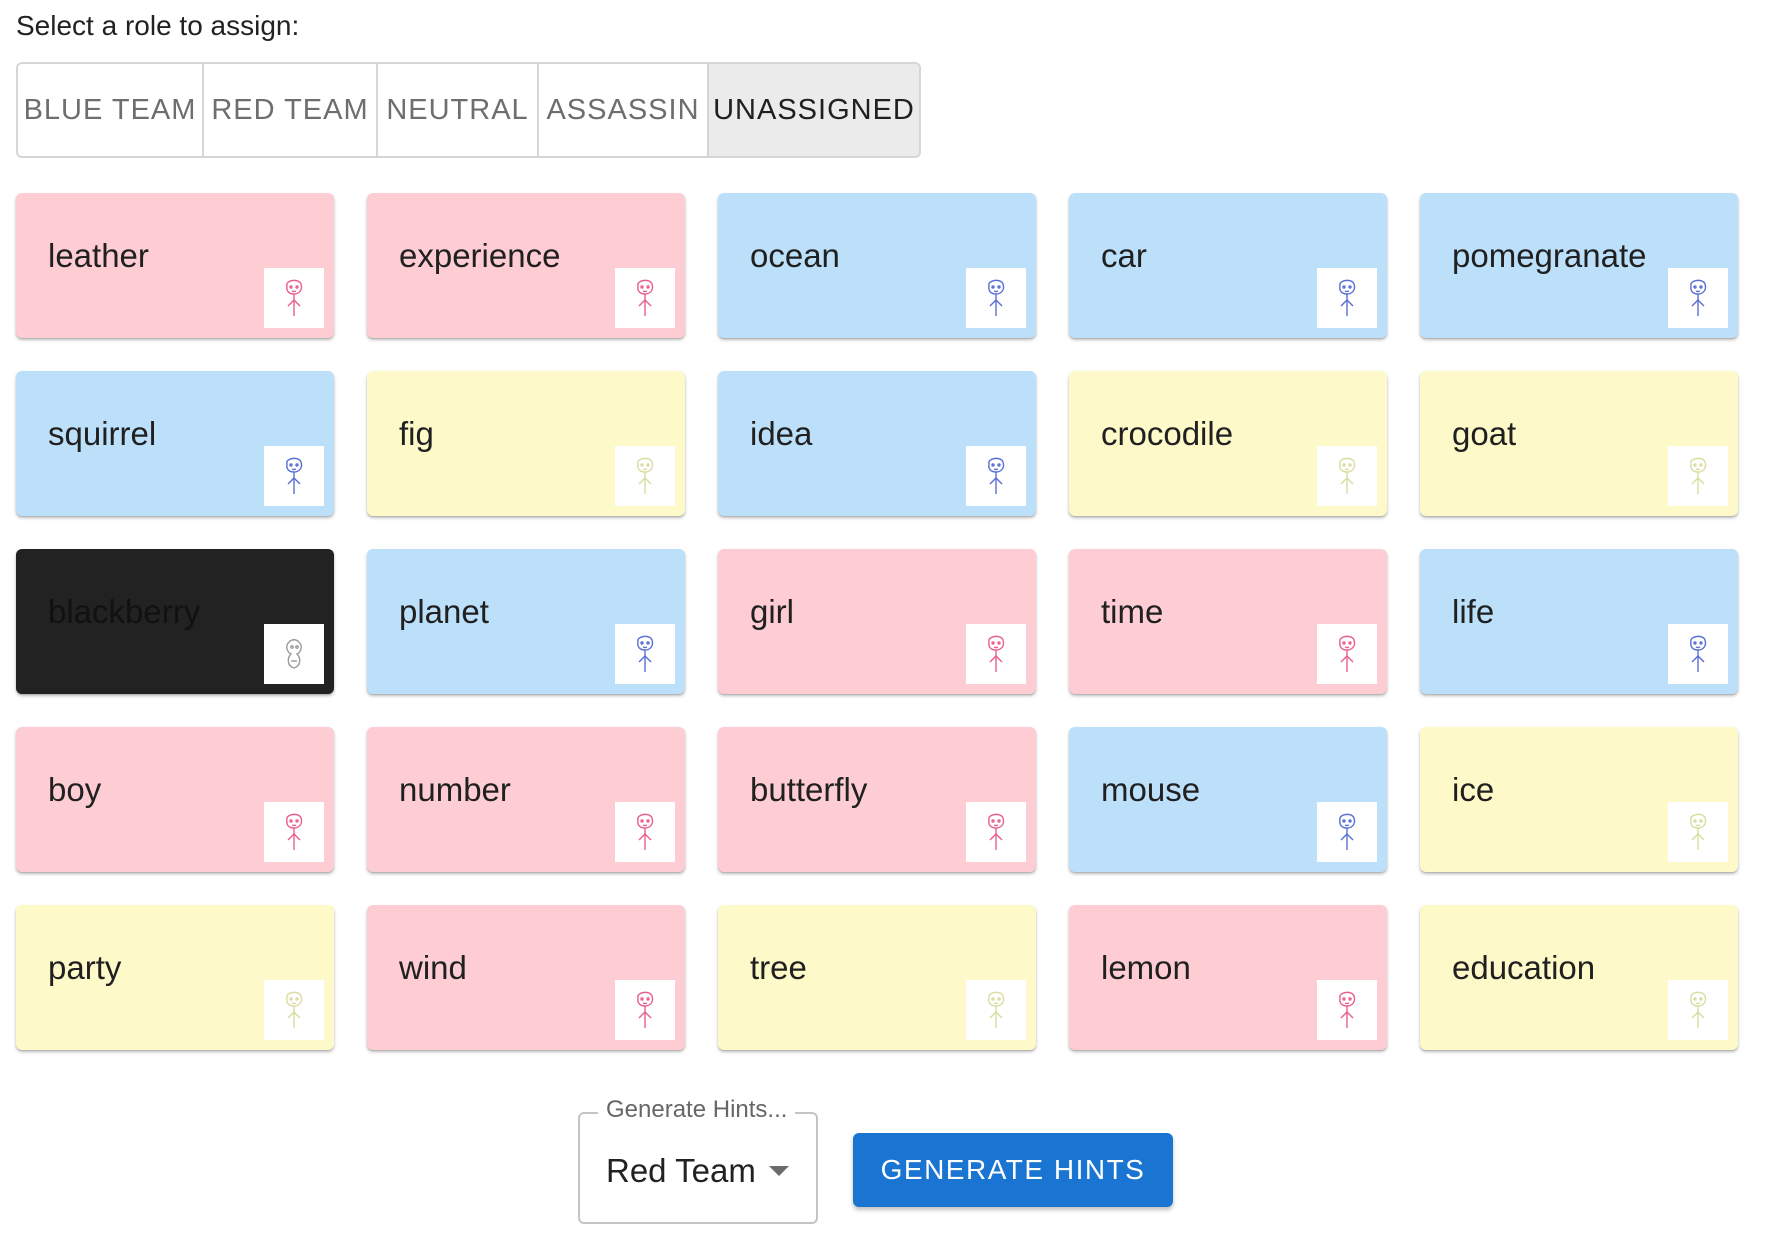  I want to click on word-card-goat: goat, so click(1579, 443).